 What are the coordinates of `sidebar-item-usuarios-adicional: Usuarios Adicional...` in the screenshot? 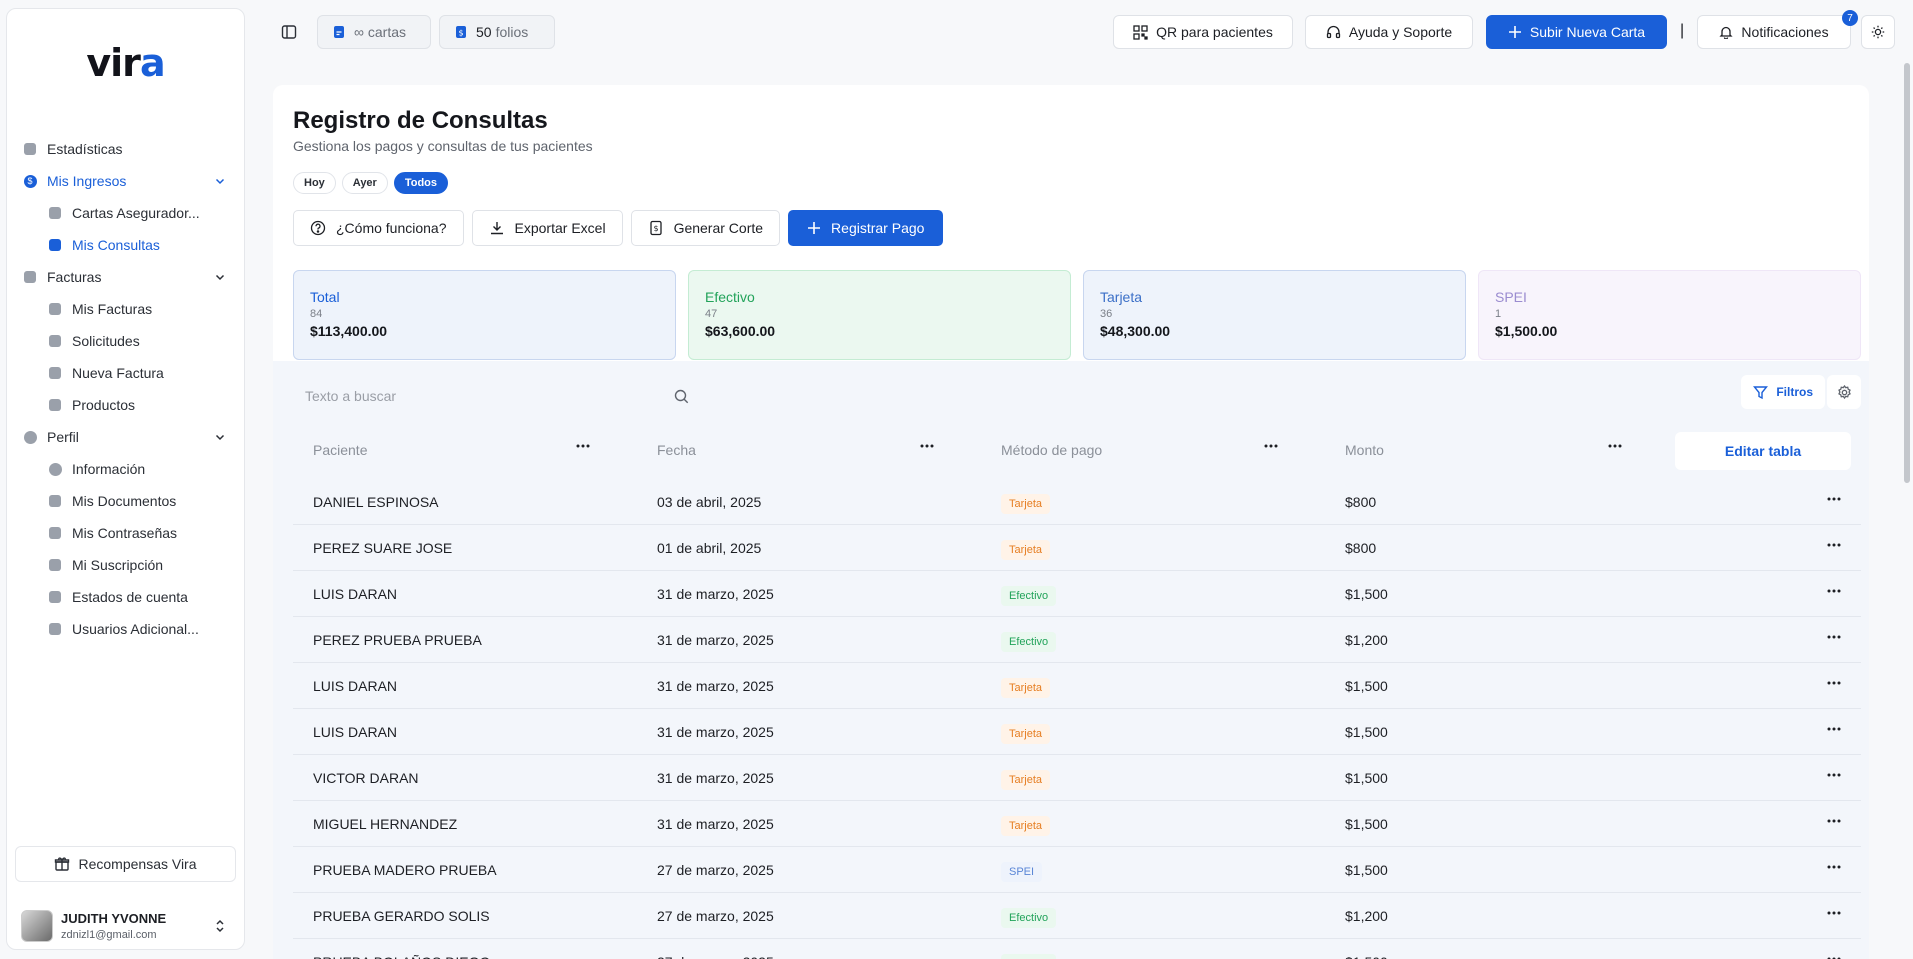 It's located at (125, 629).